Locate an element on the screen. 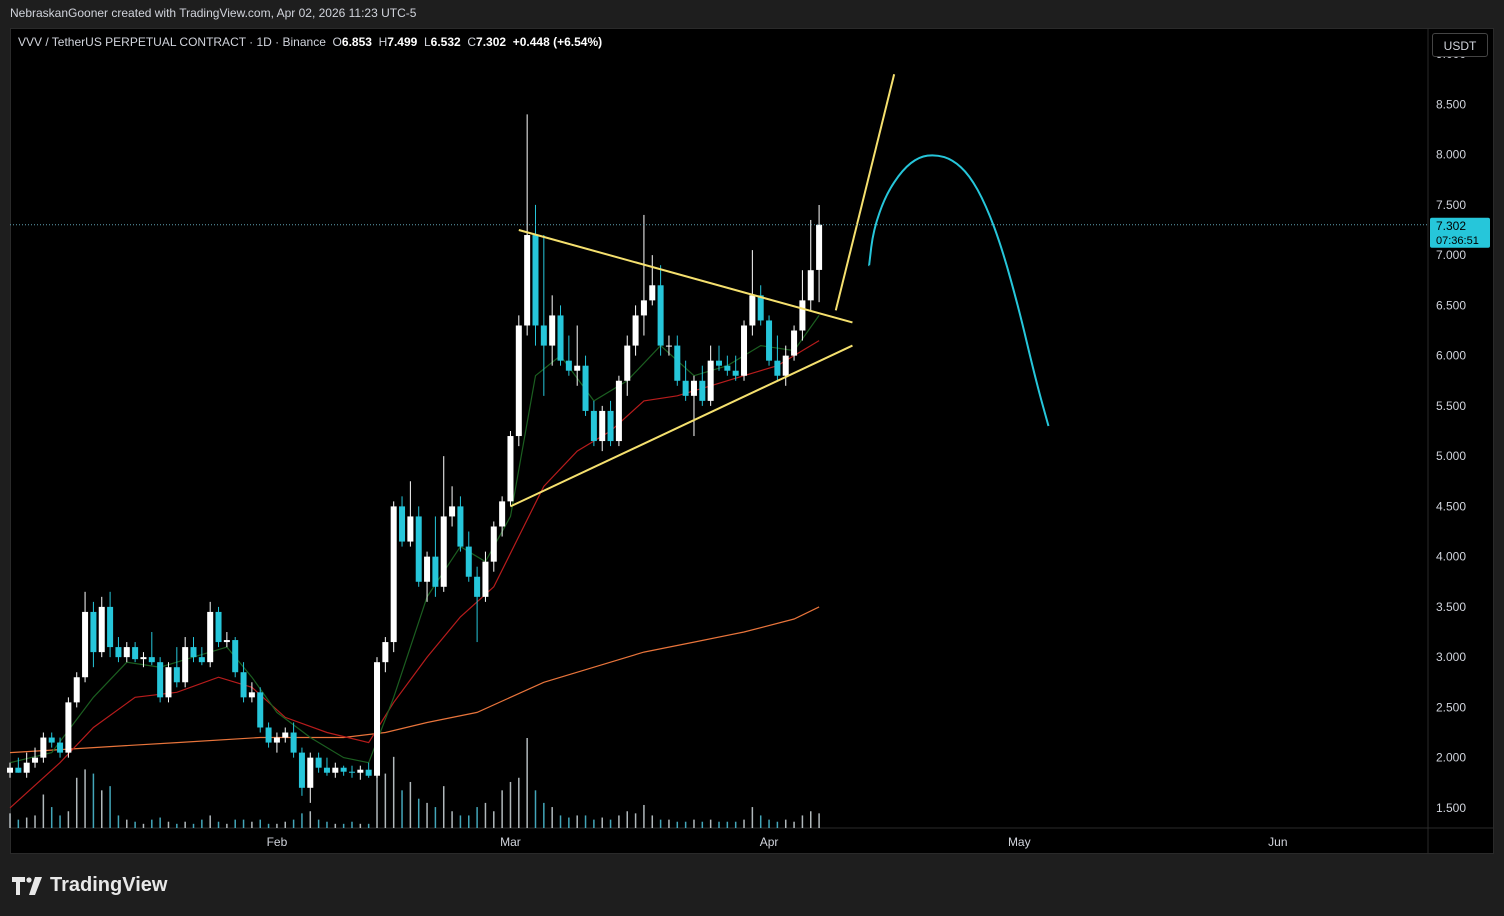 The width and height of the screenshot is (1504, 916). currency-unit-button: USDT is located at coordinates (1460, 45).